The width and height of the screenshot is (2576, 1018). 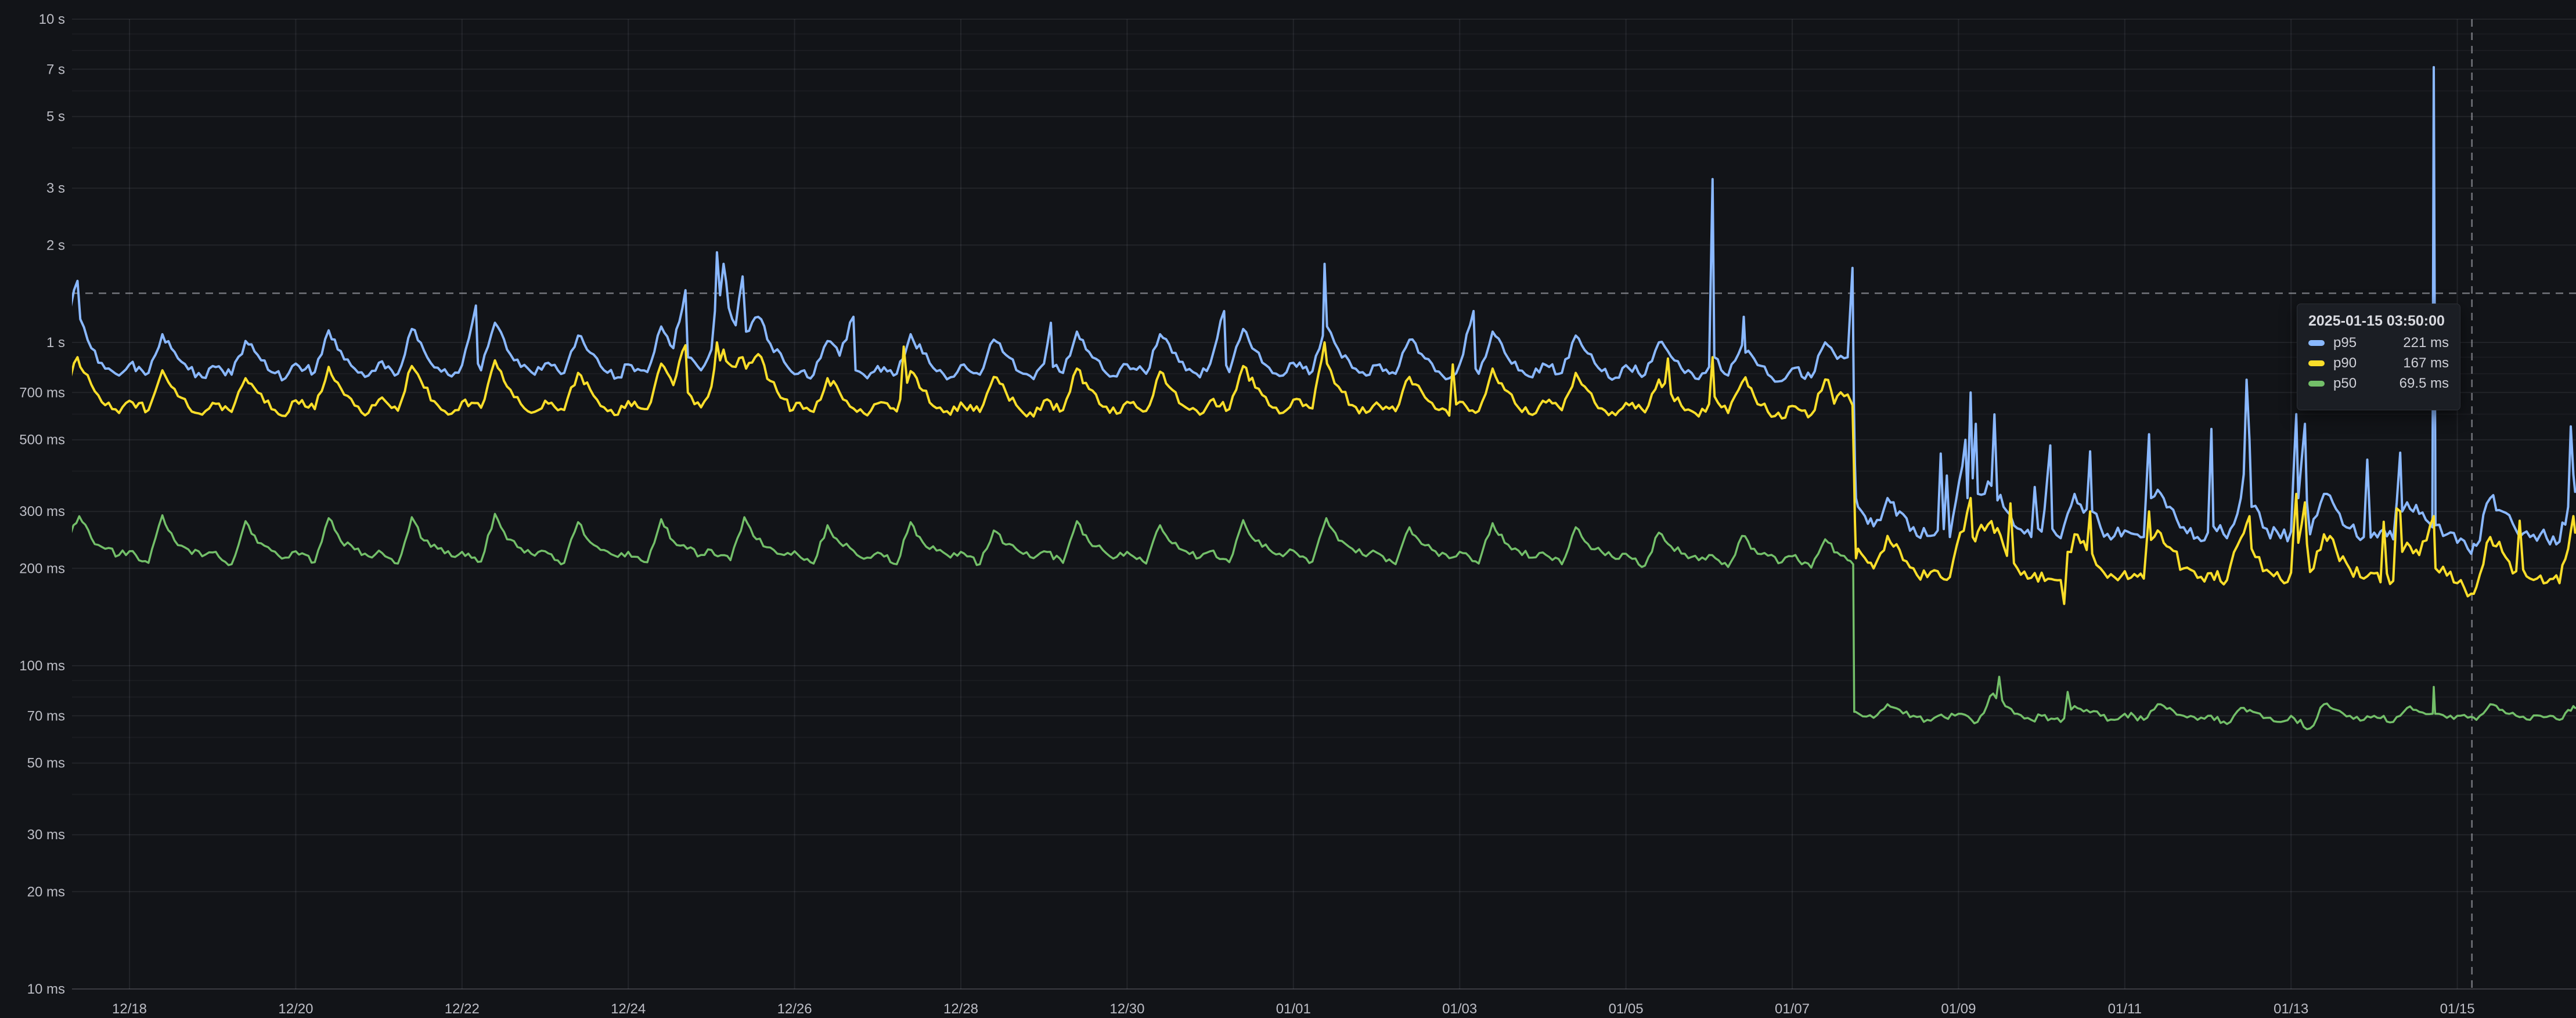 I want to click on x-tick-label: 12/30, so click(x=1126, y=1009).